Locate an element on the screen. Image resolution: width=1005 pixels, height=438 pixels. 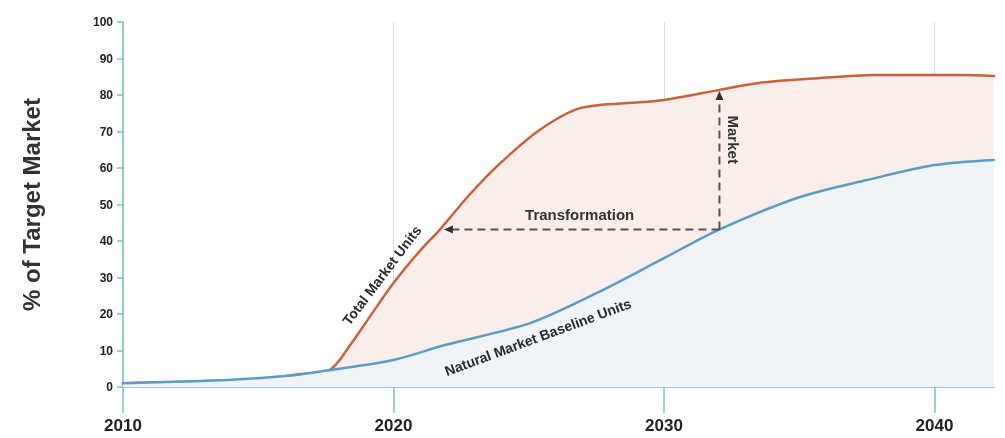
y-tick-label: 0 is located at coordinates (110, 387).